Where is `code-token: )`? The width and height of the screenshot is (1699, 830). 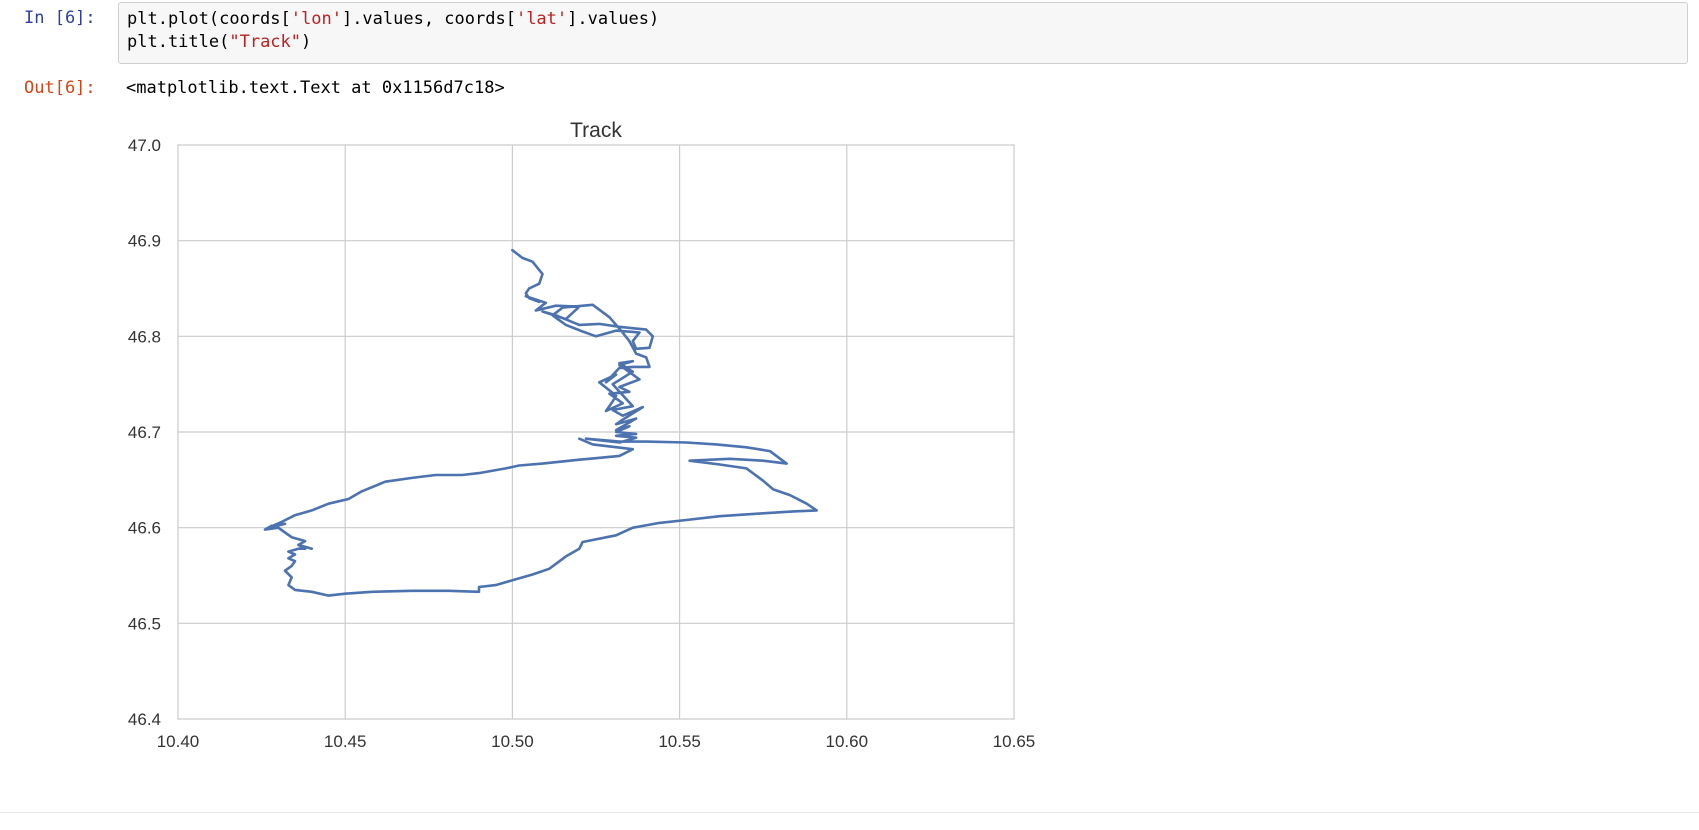
code-token: ) is located at coordinates (306, 42).